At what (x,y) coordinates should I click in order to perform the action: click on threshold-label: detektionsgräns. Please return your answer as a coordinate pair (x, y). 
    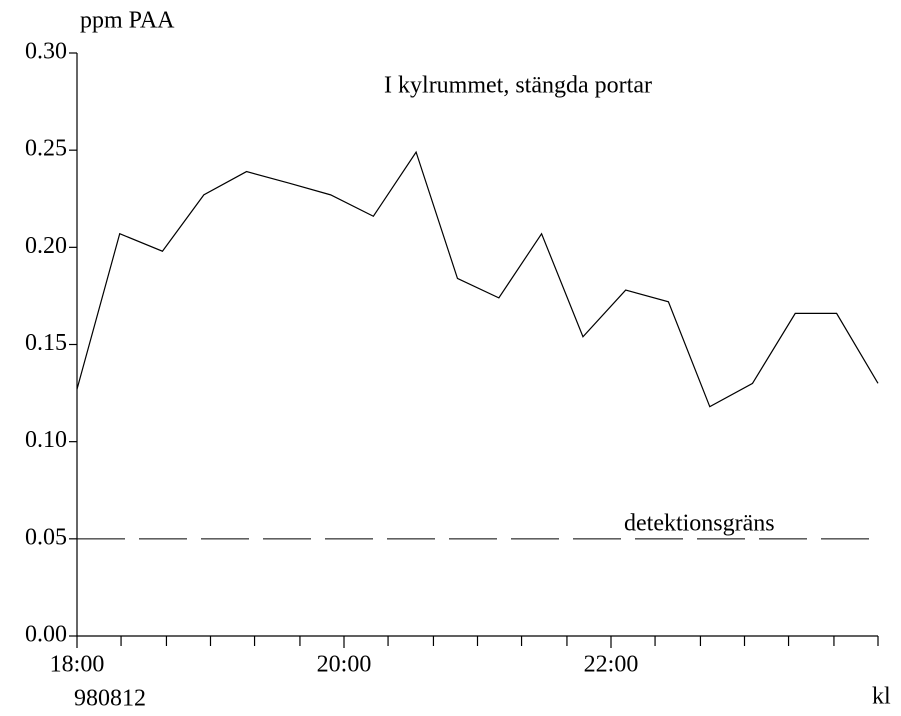
    Looking at the image, I should click on (699, 523).